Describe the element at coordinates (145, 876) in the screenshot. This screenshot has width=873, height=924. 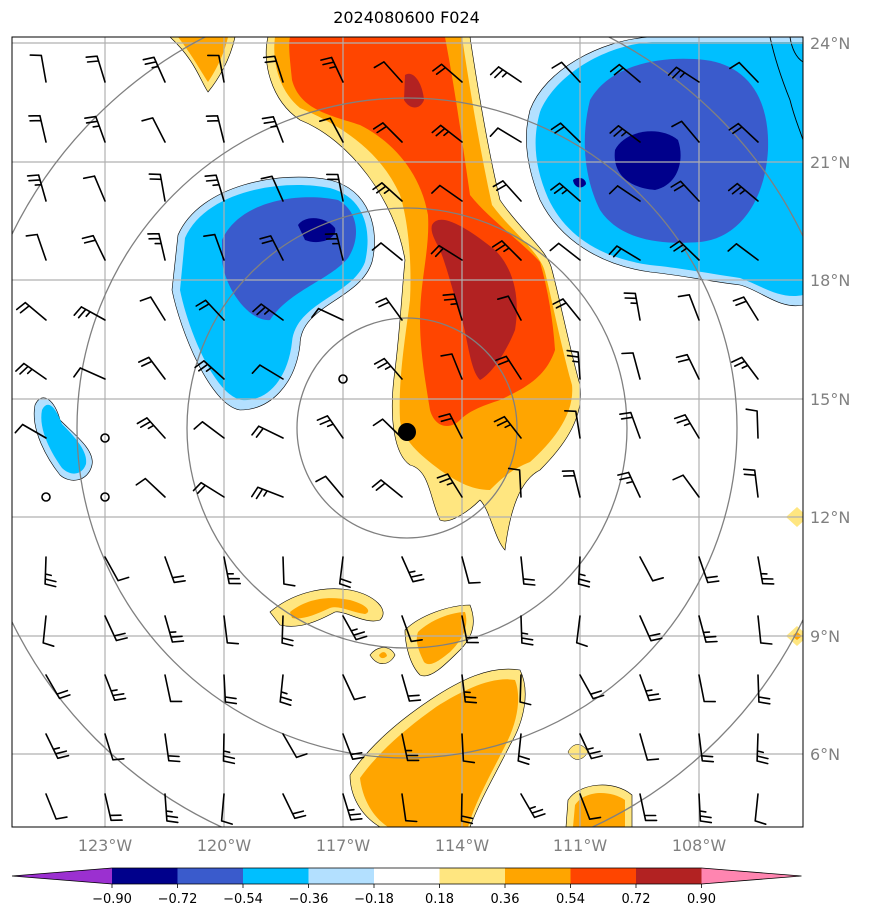
I see `colorbar-segment` at that location.